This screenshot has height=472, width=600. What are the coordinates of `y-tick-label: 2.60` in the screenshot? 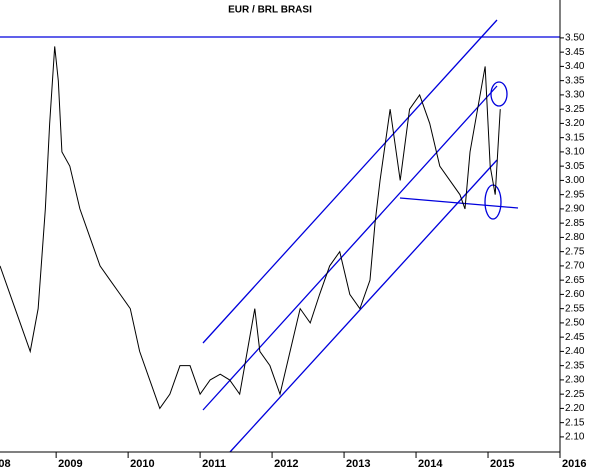 It's located at (575, 294).